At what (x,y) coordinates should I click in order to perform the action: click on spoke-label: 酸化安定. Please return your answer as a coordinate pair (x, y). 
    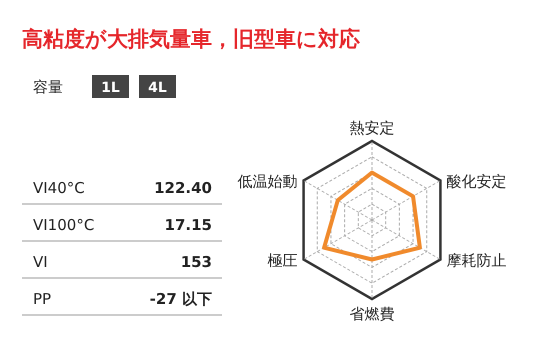
    Looking at the image, I should click on (476, 181).